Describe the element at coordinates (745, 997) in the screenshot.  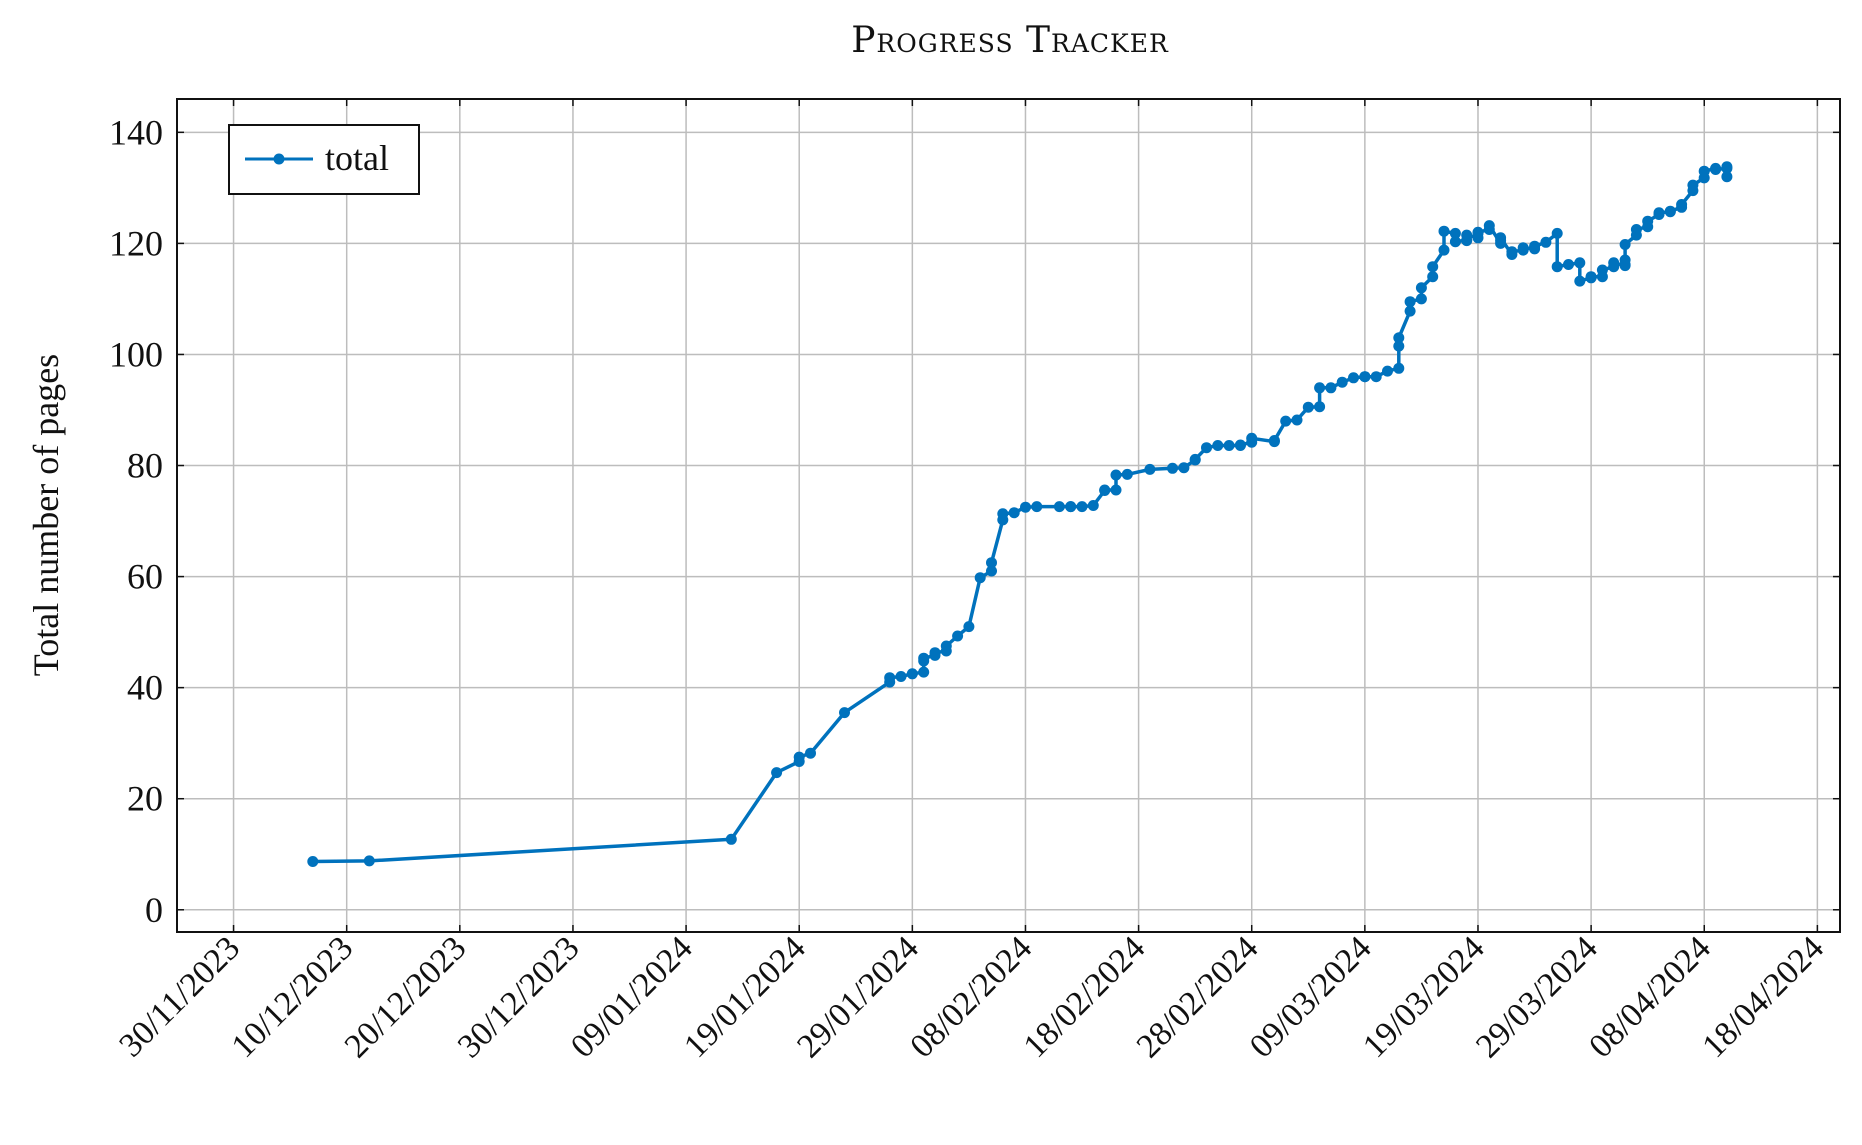
I see `x-tick-label: 19/01/2024` at that location.